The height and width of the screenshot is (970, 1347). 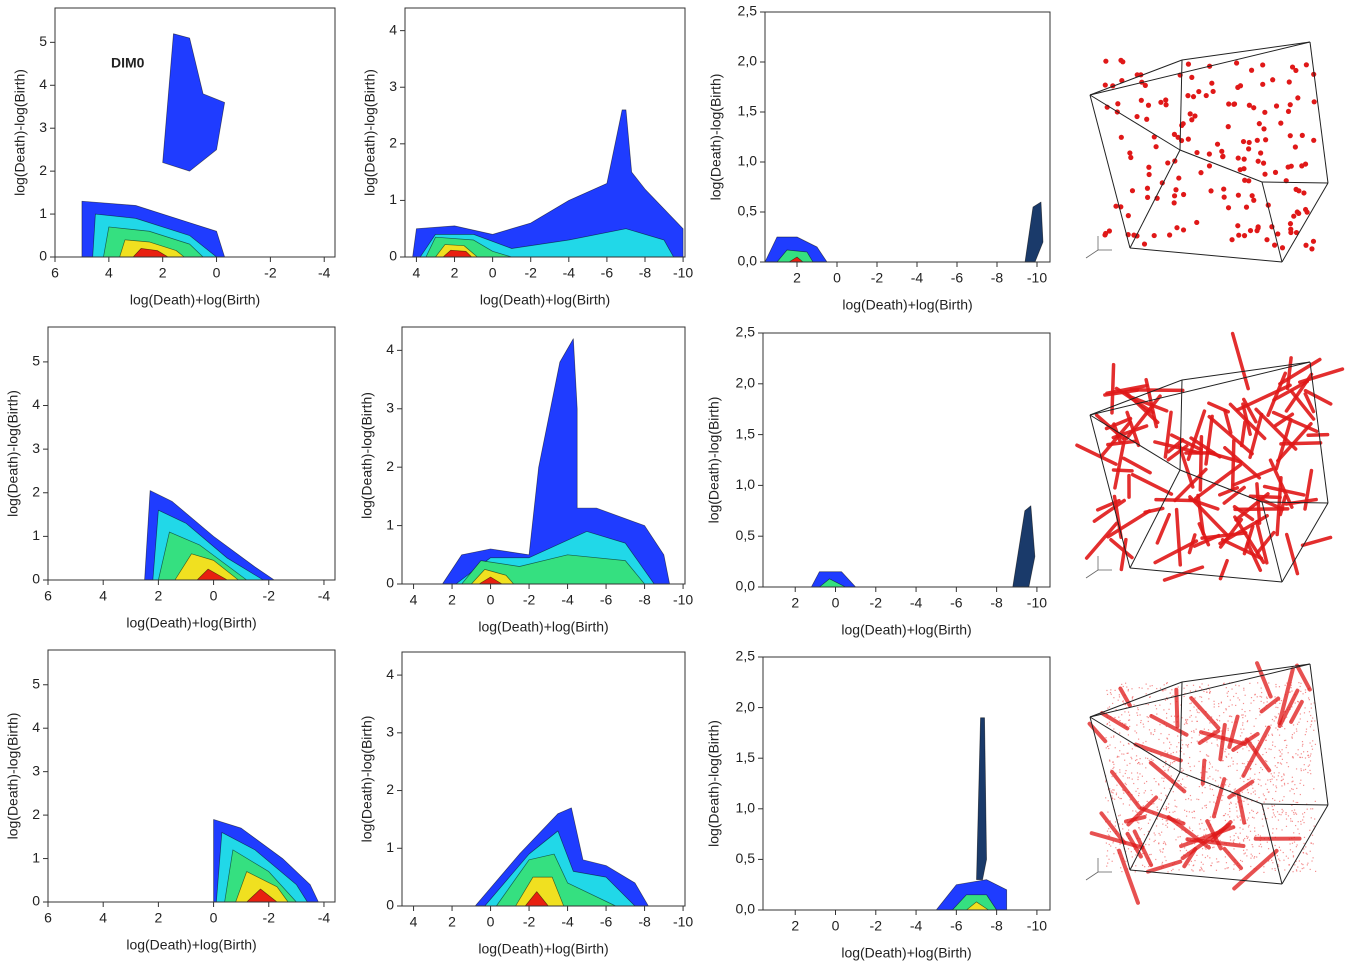 What do you see at coordinates (746, 656) in the screenshot?
I see `y-tick-label: 2,5` at bounding box center [746, 656].